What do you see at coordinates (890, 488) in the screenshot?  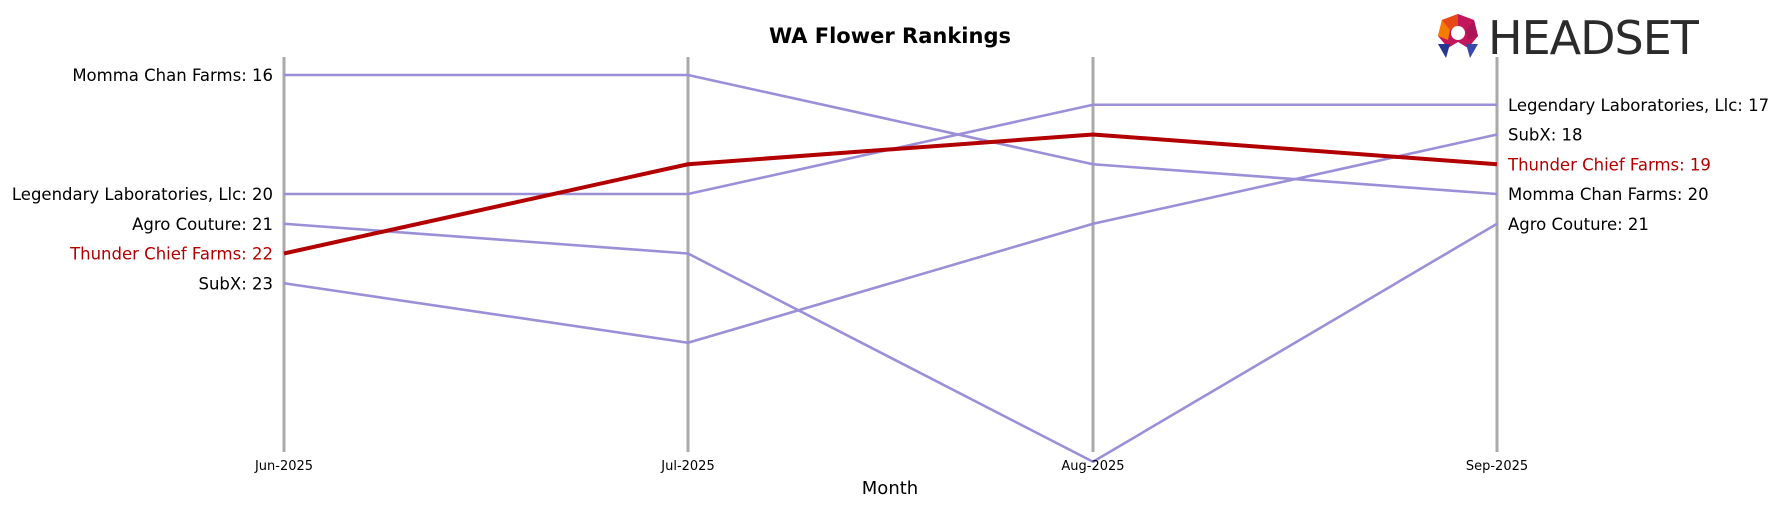 I see `x-axis-label: Month` at bounding box center [890, 488].